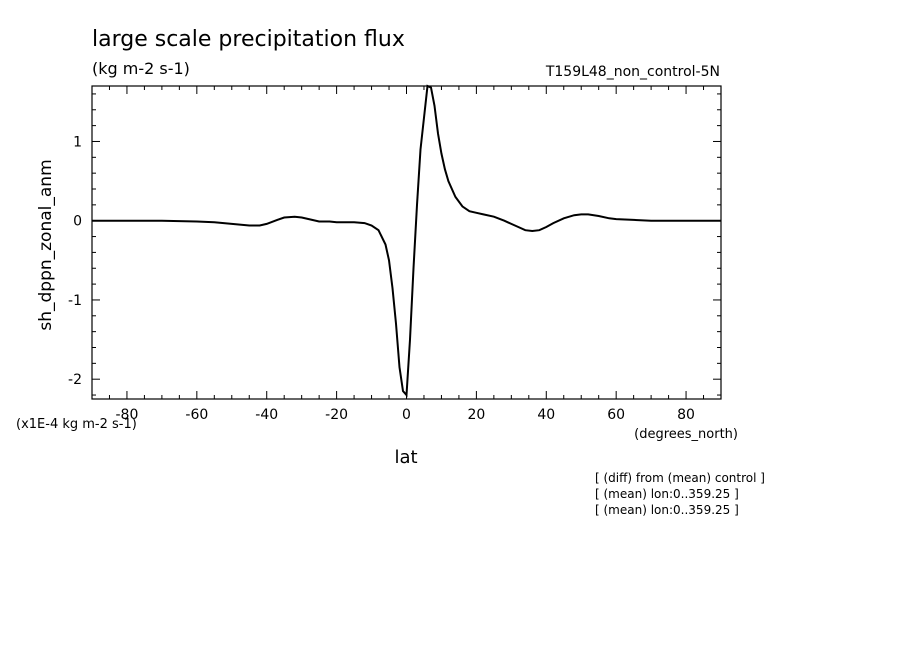  Describe the element at coordinates (686, 434) in the screenshot. I see `x-axis-units: (degrees_north)` at that location.